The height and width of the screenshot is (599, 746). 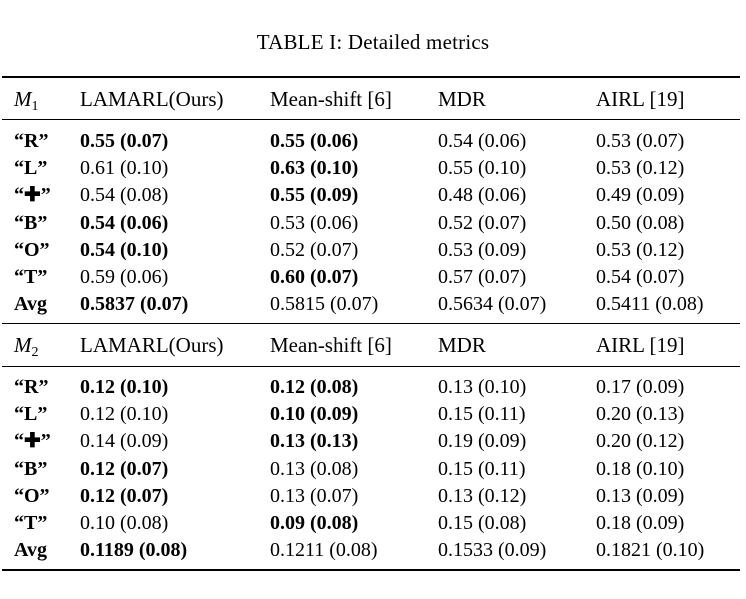 What do you see at coordinates (124, 277) in the screenshot?
I see `table-cell: 0.59 (0.06)` at bounding box center [124, 277].